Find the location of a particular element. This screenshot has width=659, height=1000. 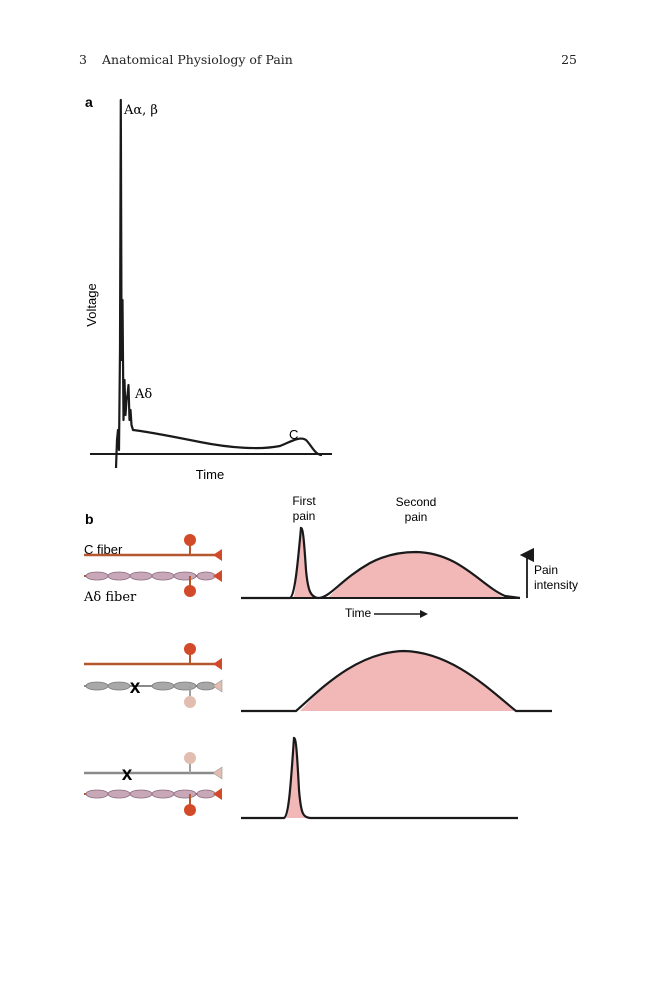

a-delta-fiber-axon-row3 is located at coordinates (153, 802).